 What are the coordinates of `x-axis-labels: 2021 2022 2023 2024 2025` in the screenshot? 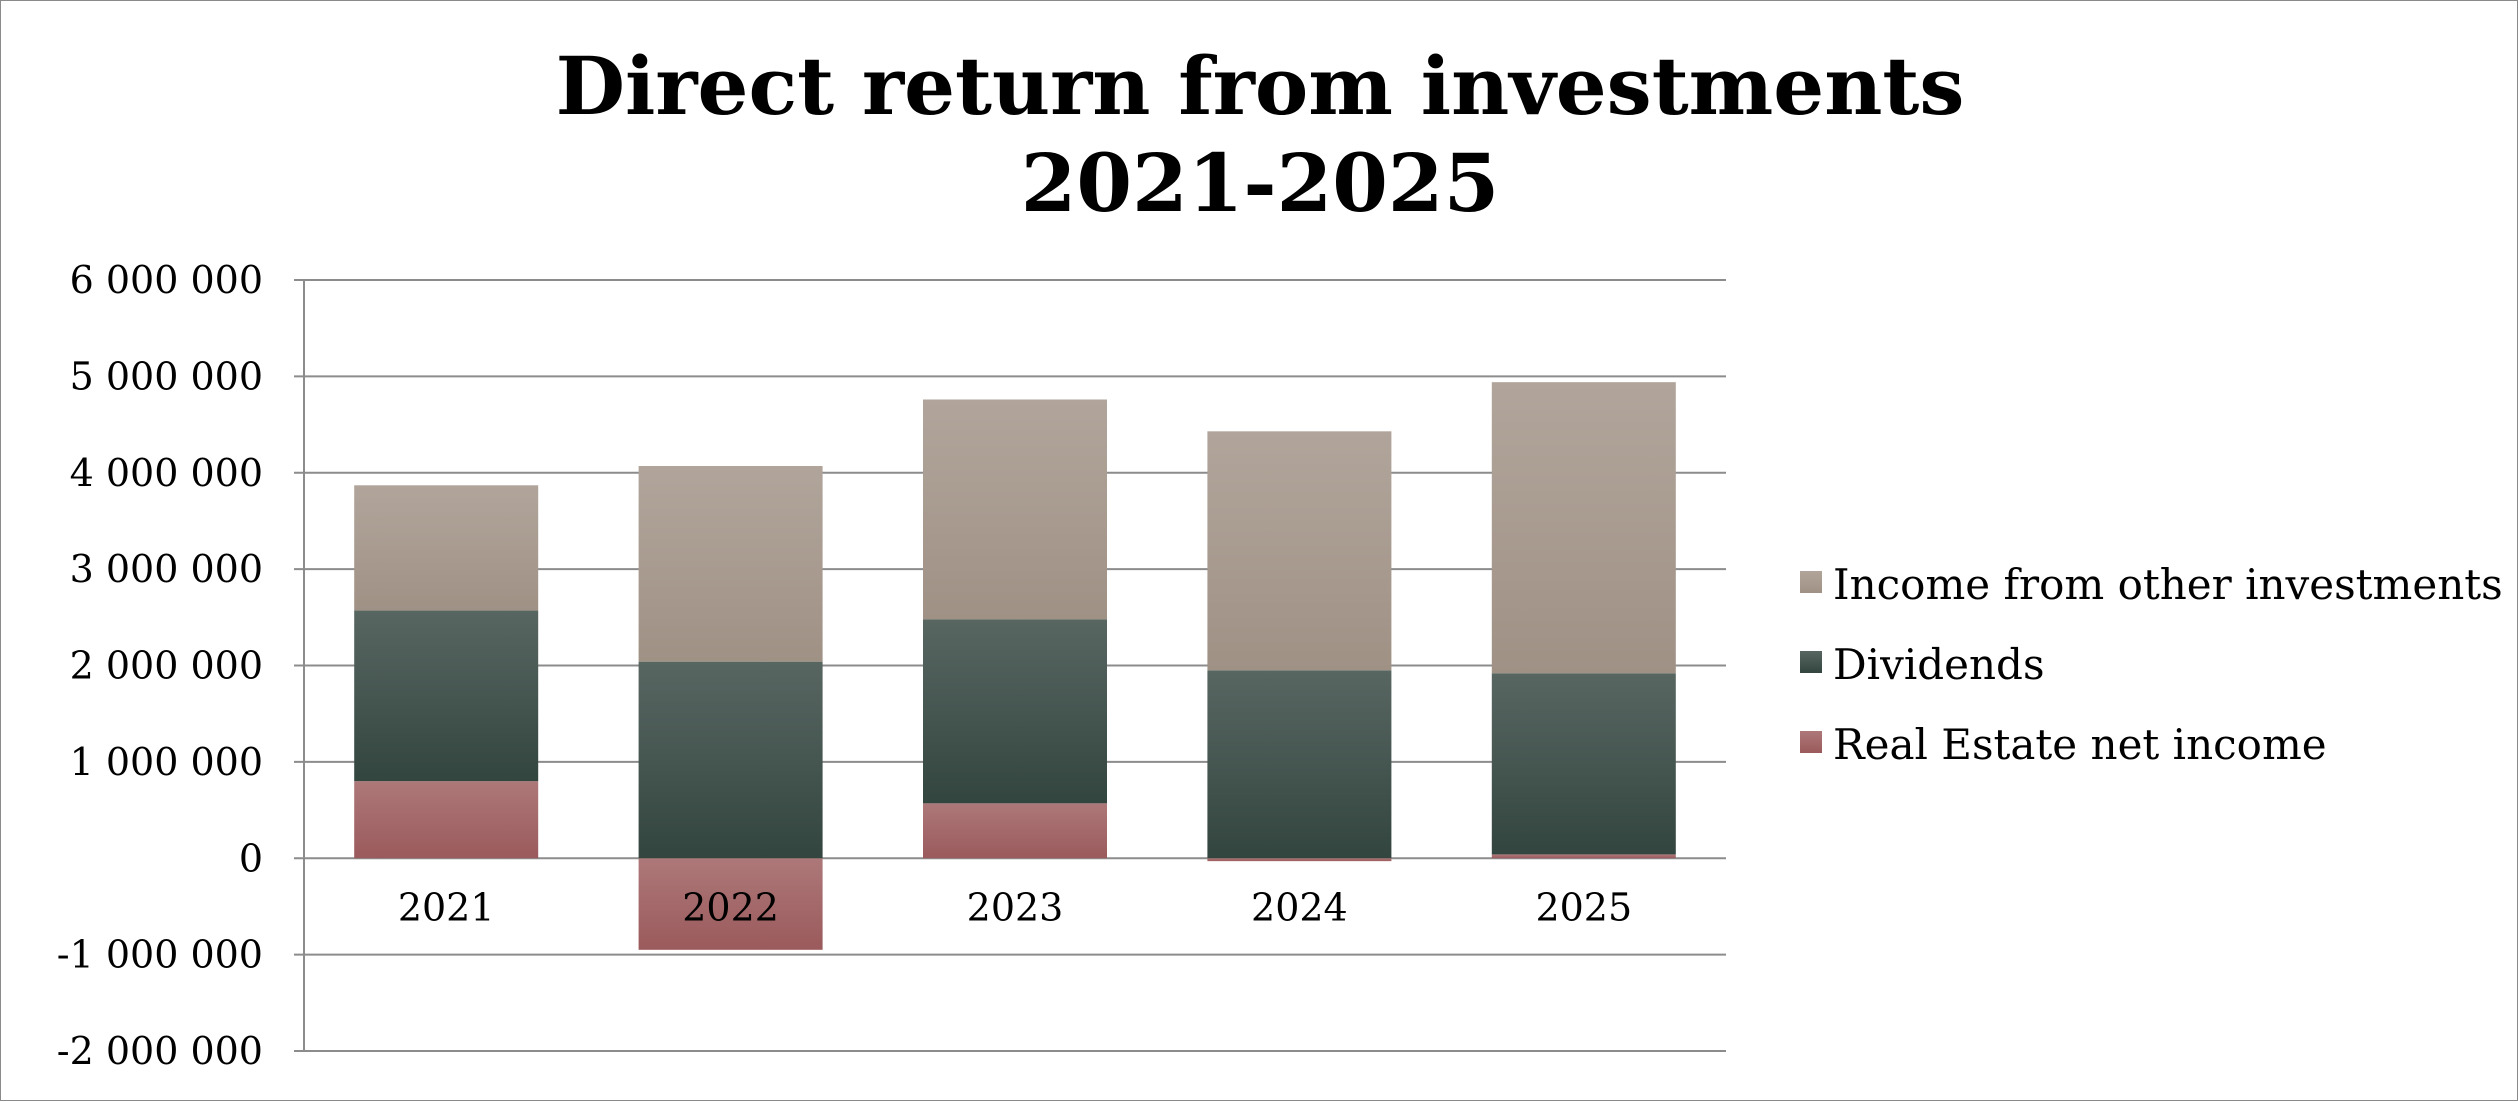 It's located at (1015, 907).